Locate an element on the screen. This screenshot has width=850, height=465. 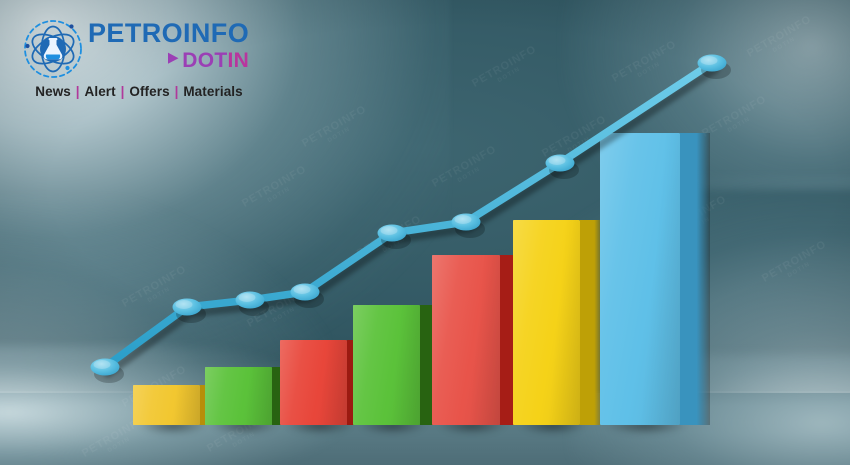
logo-subtitle-row: DOTIN is located at coordinates (168, 60).